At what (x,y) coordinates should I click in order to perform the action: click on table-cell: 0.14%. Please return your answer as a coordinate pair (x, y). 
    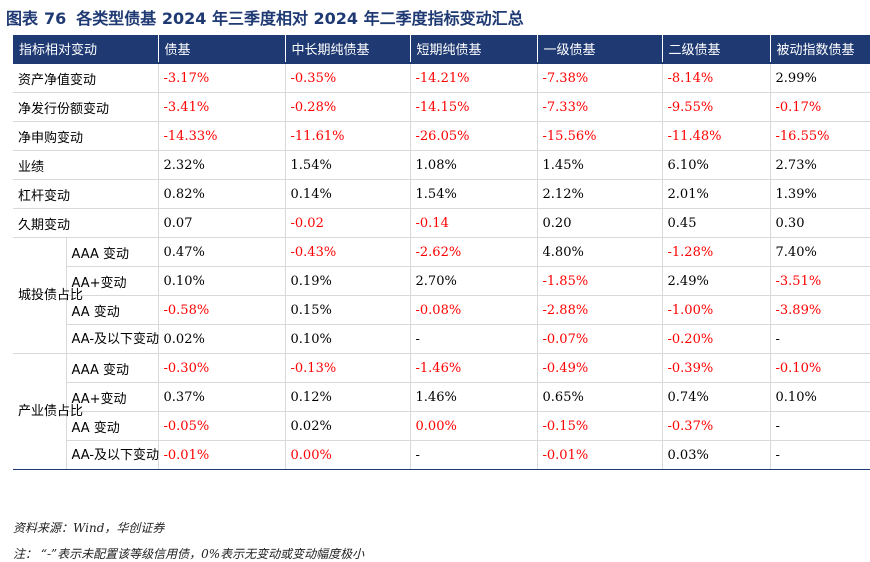
    Looking at the image, I should click on (348, 194).